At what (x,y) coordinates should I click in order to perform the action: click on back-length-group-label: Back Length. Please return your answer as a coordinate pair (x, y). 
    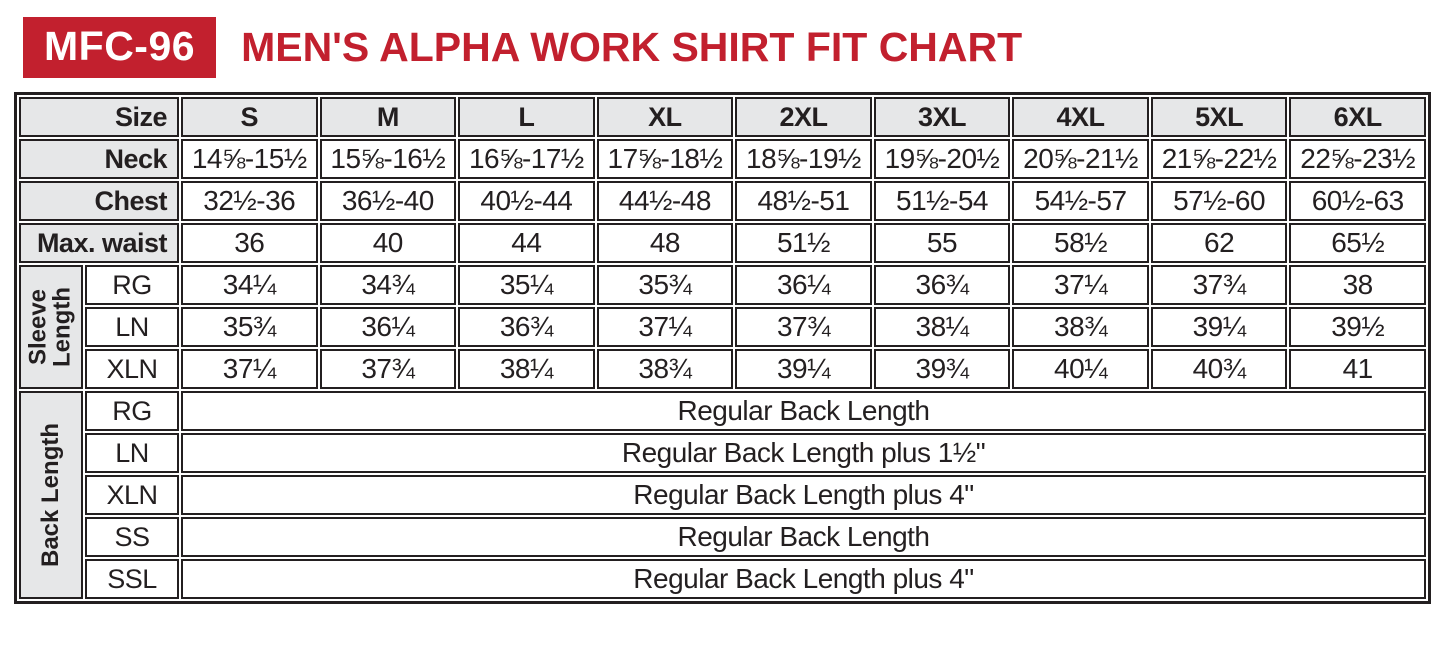
    Looking at the image, I should click on (51, 495).